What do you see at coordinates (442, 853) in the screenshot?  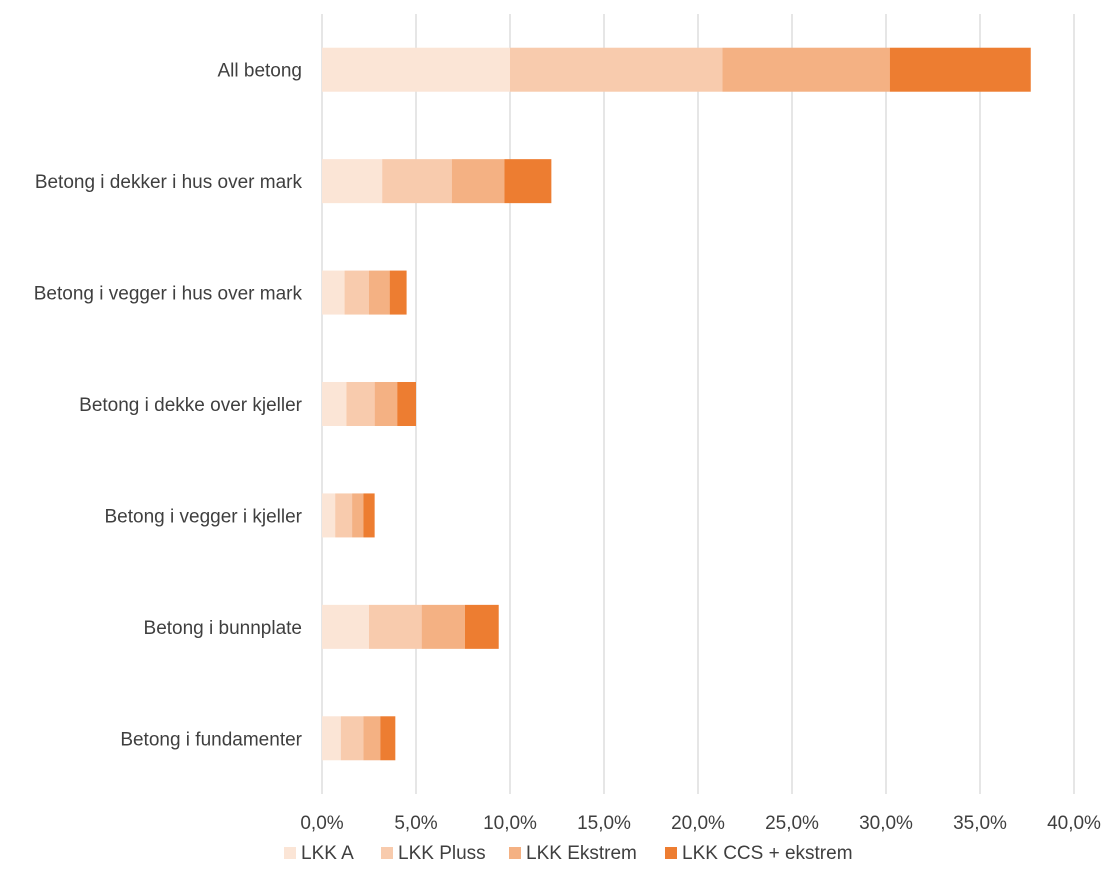 I see `legend-label: LKK Pluss` at bounding box center [442, 853].